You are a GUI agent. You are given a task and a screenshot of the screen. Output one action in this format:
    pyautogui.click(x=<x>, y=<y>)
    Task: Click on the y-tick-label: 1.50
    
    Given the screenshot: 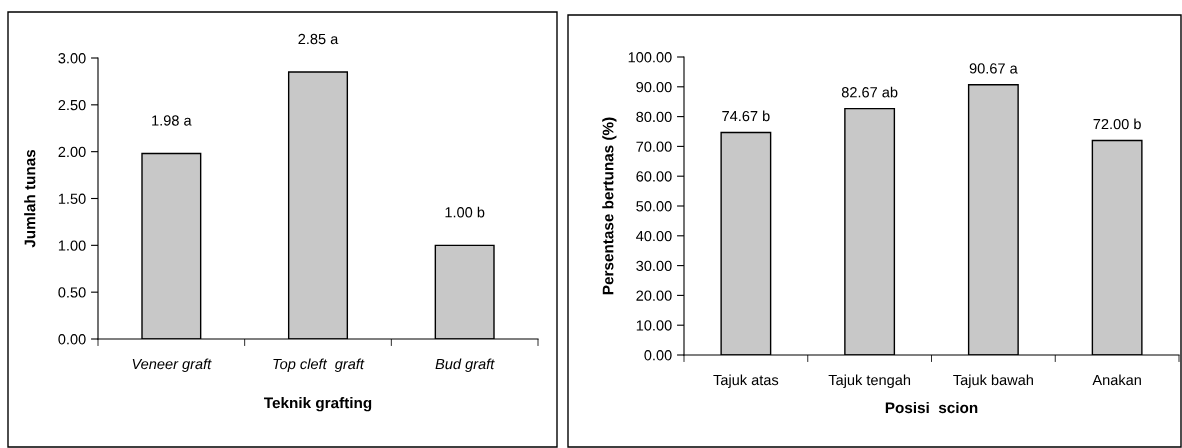 What is the action you would take?
    pyautogui.click(x=72, y=198)
    